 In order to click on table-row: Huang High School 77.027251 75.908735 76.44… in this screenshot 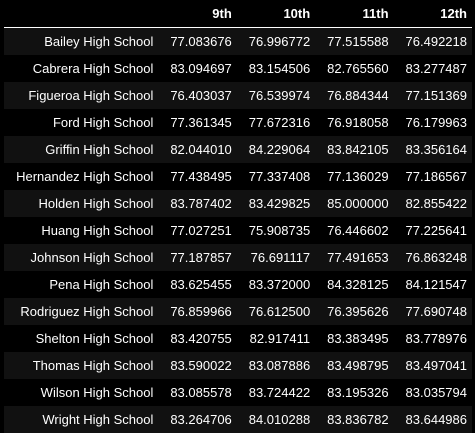, I will do `click(238, 230)`.